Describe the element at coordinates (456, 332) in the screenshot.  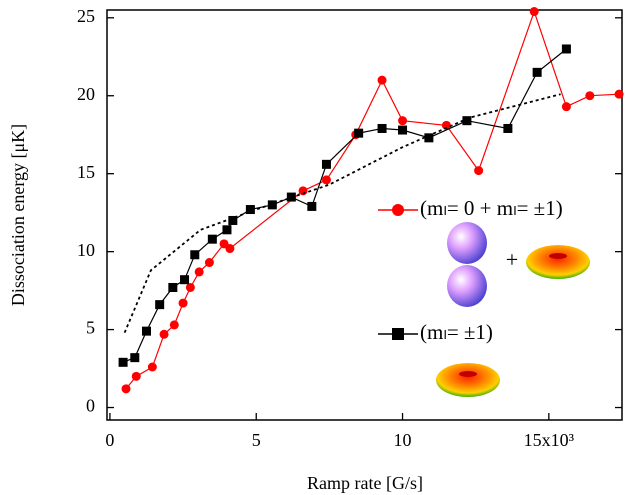
I see `legend-label: (mₗ= ±1)` at that location.